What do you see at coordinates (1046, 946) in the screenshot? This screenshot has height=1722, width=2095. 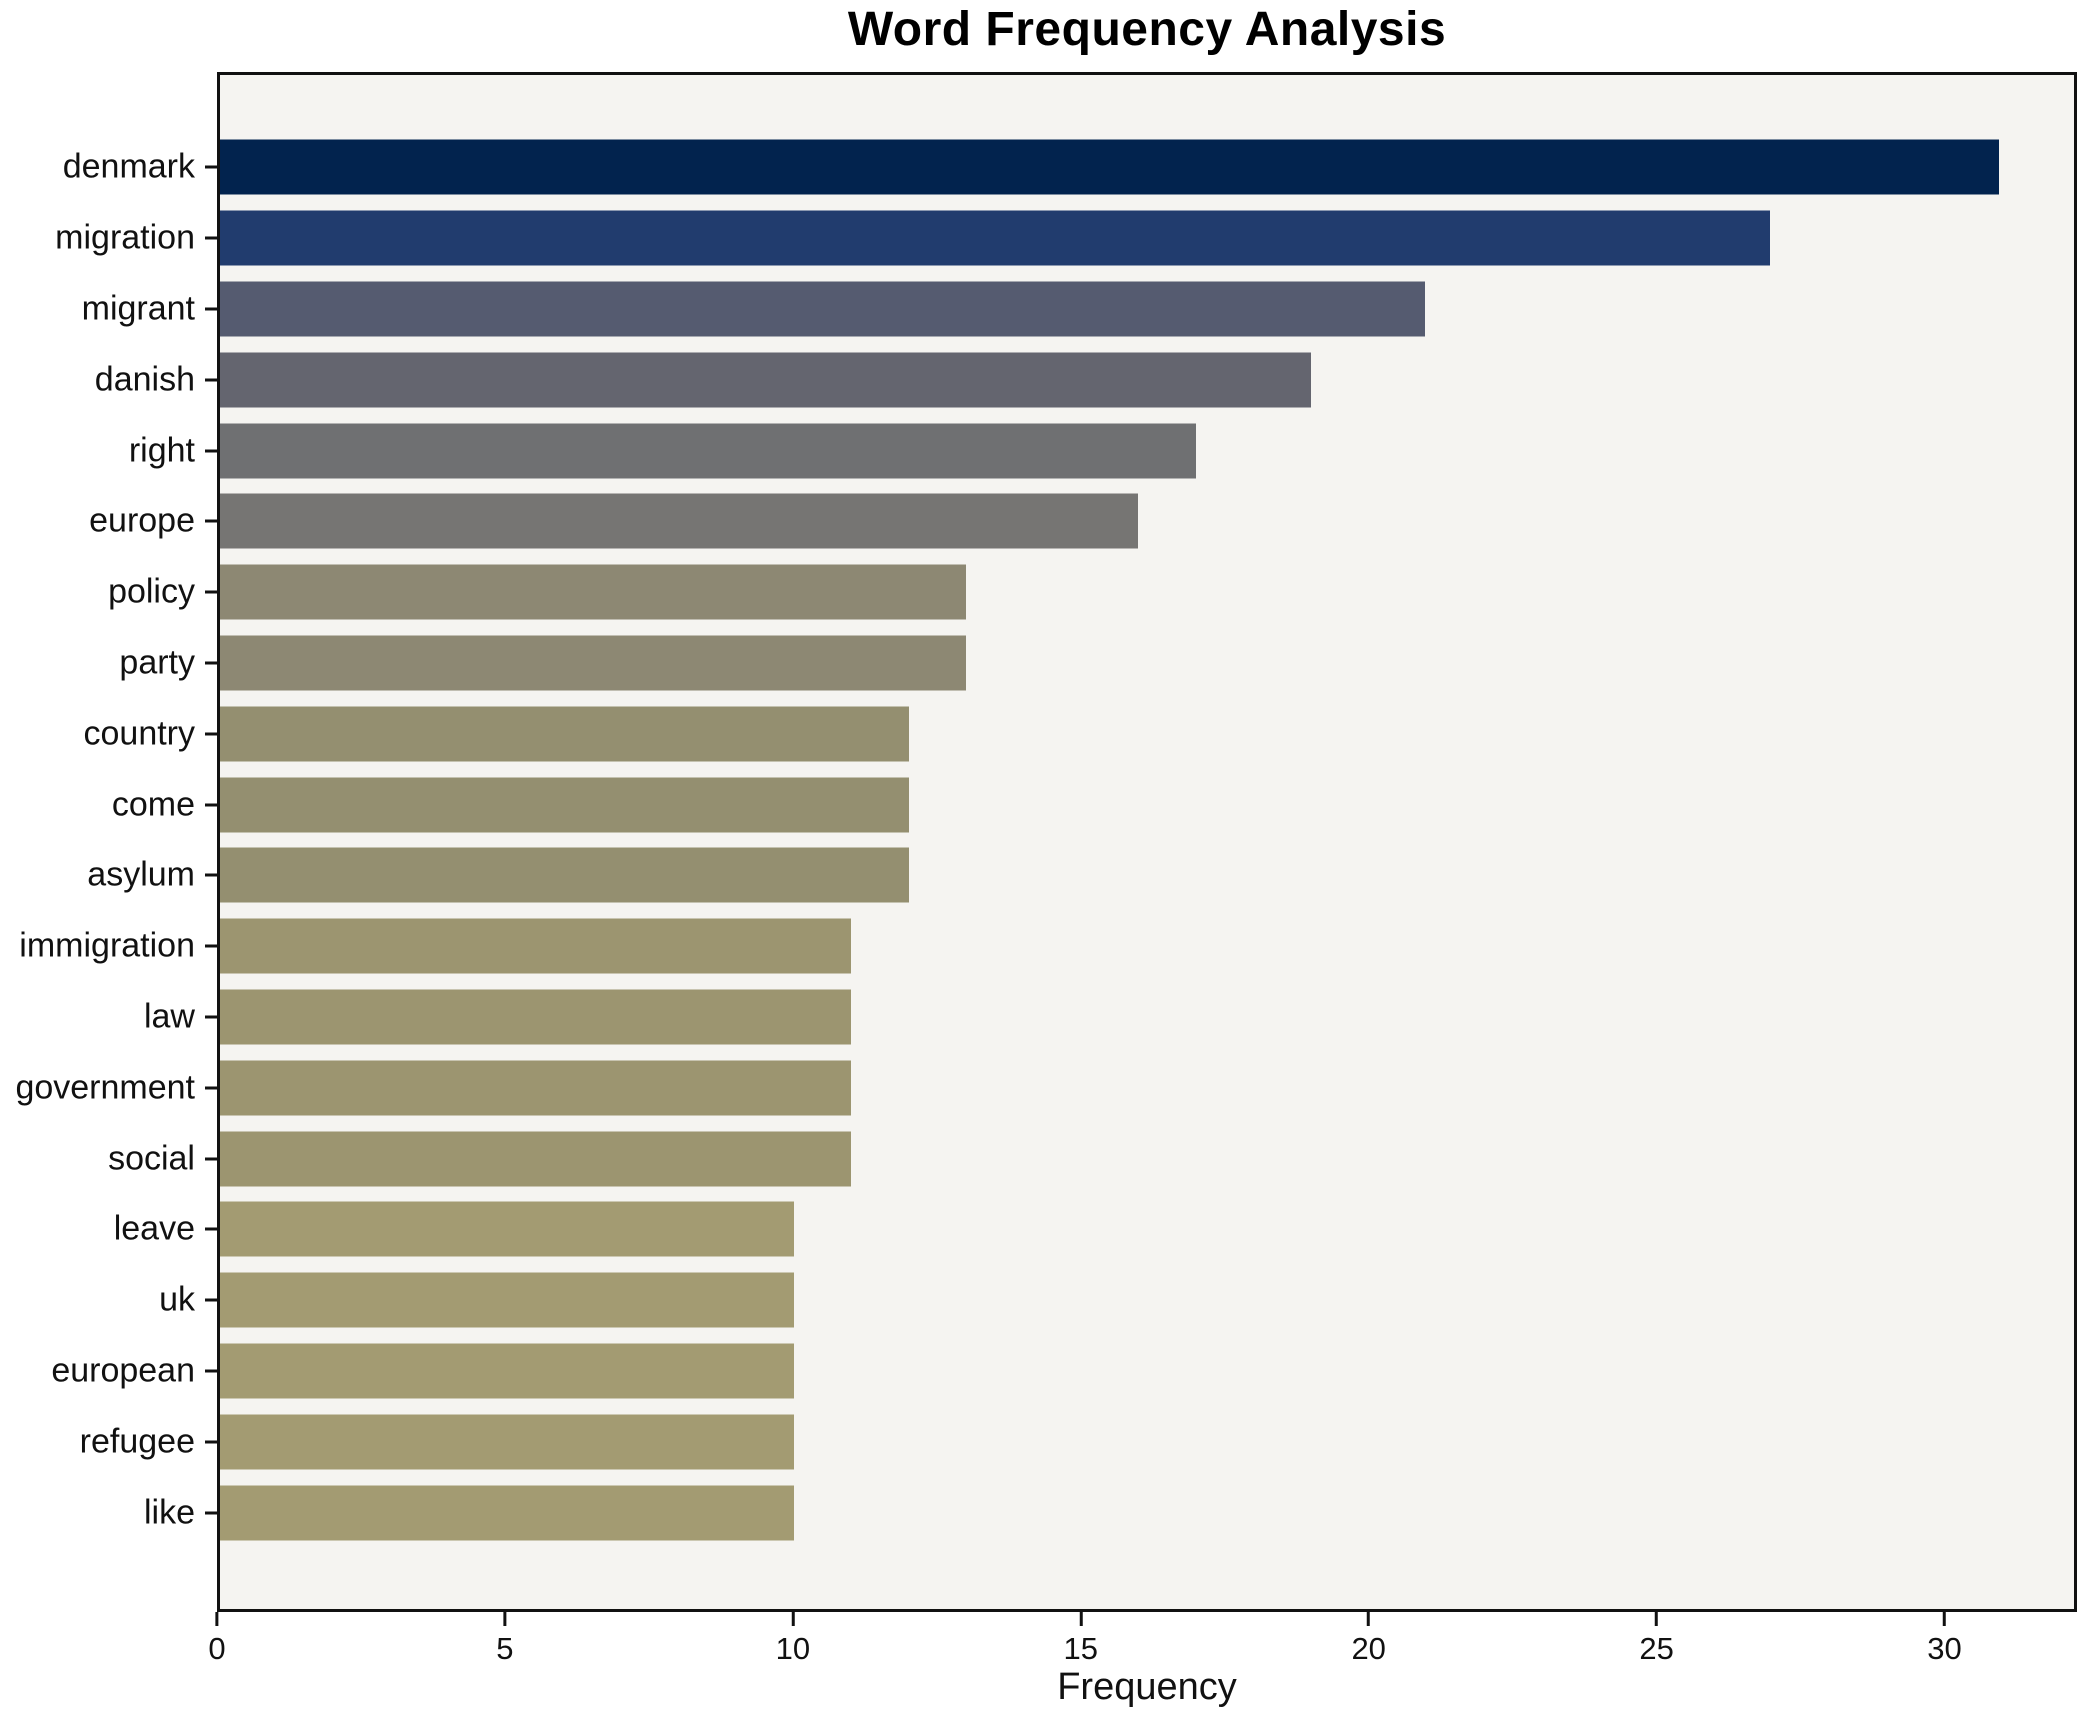 I see `bar-row: immigration` at bounding box center [1046, 946].